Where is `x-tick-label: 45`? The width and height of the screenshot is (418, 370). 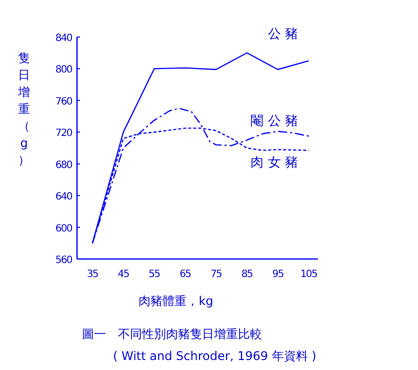 x-tick-label: 45 is located at coordinates (124, 274).